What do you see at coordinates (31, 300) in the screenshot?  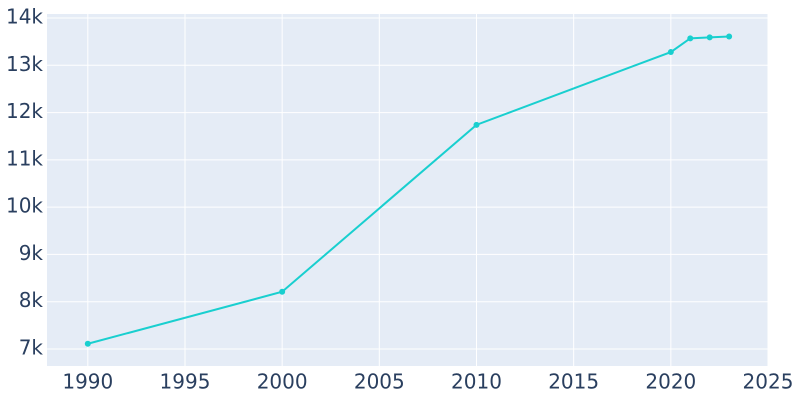 I see `y-tick-label: 8k` at bounding box center [31, 300].